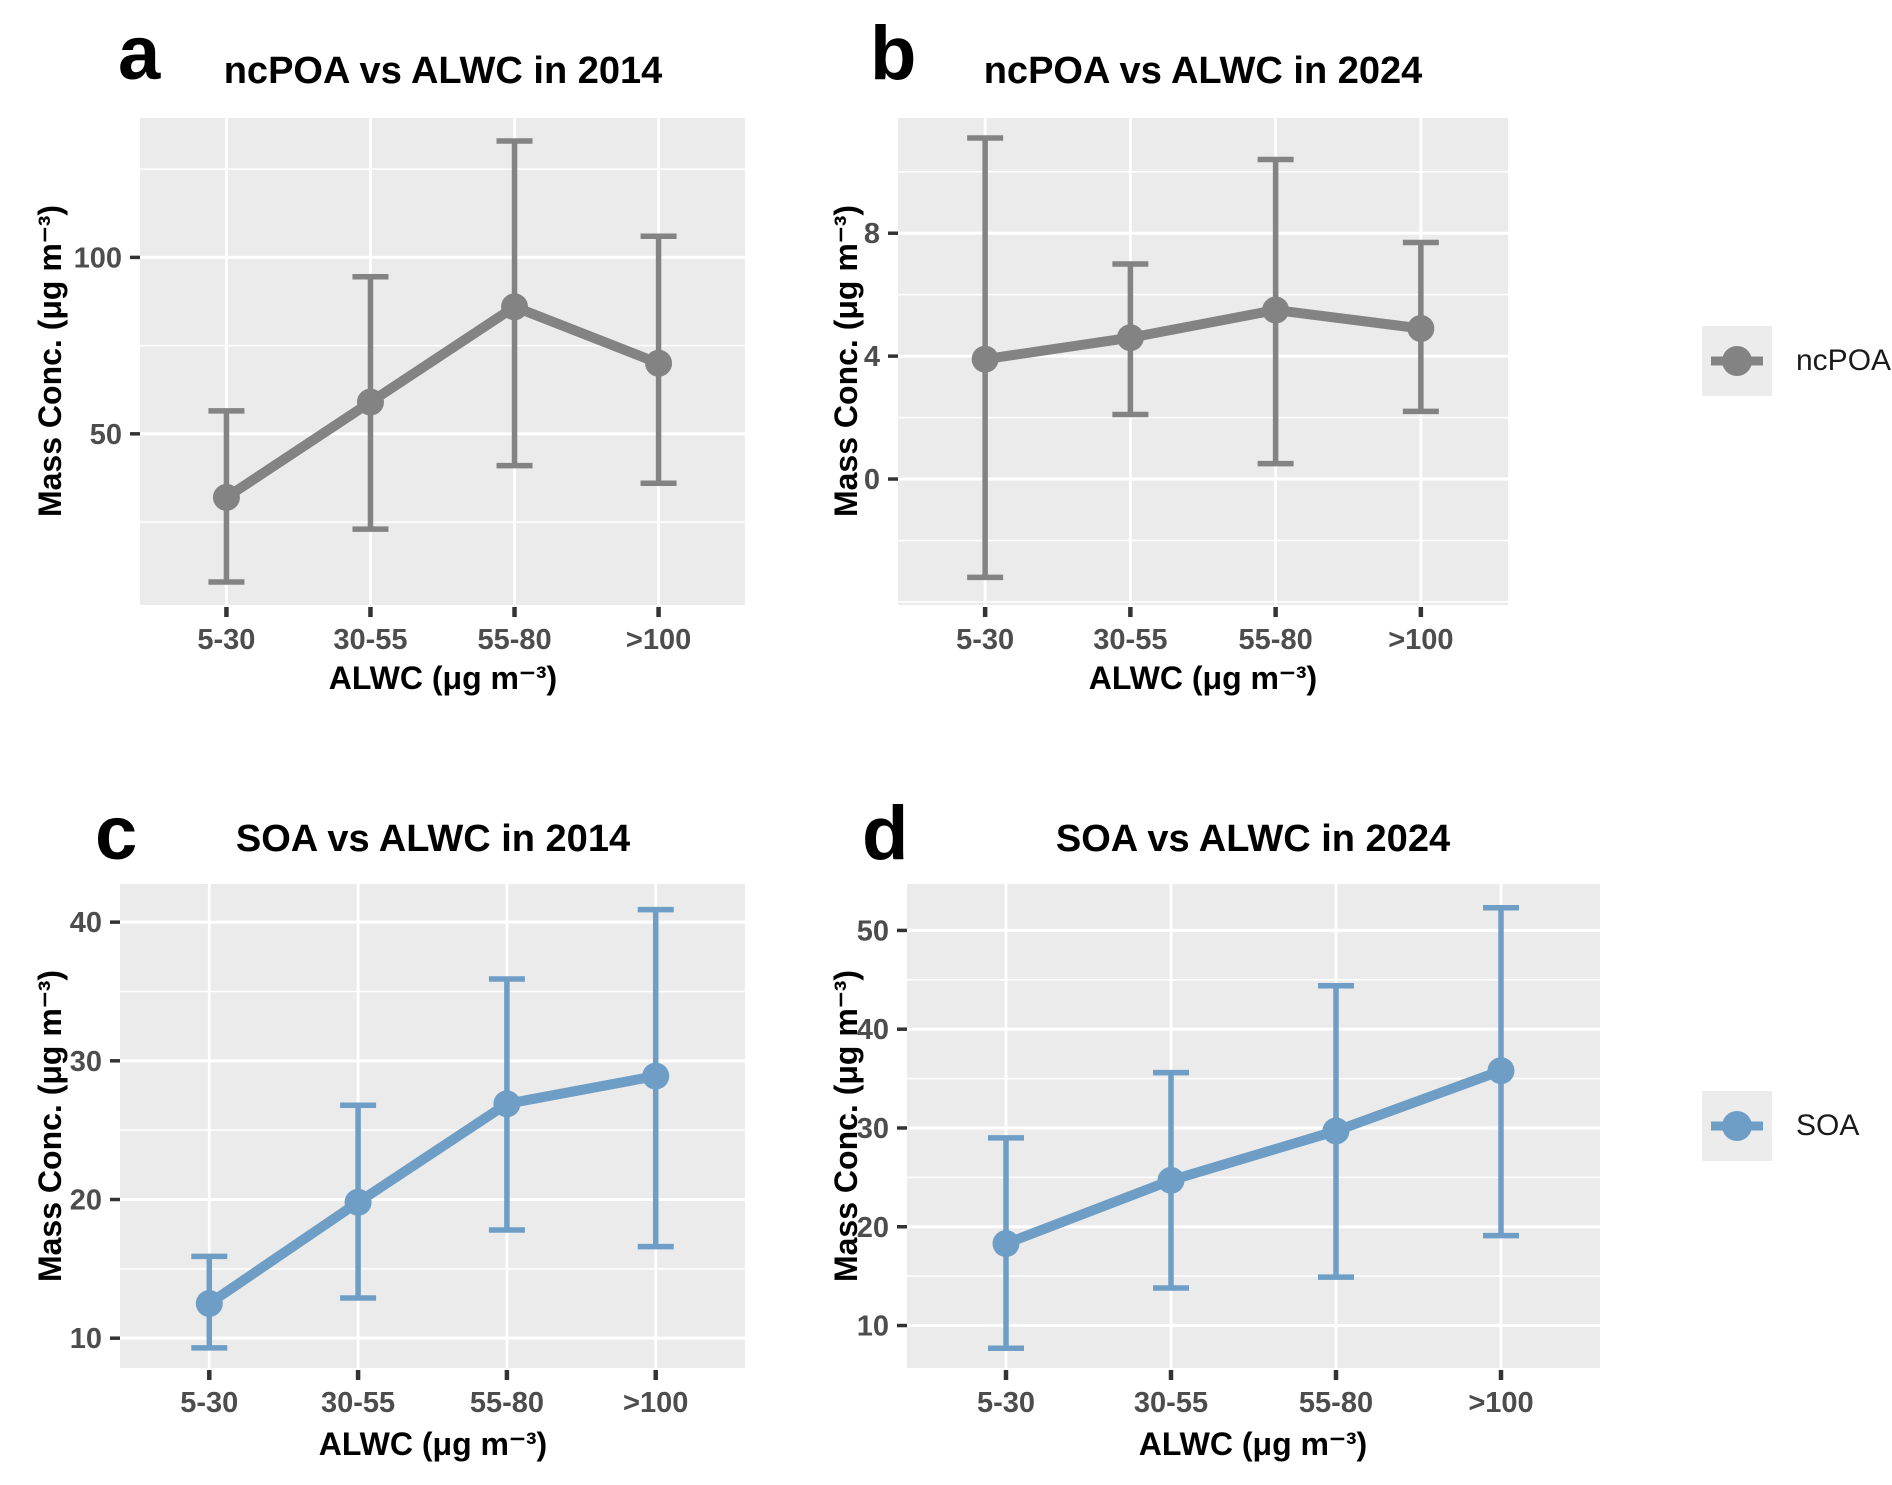 The image size is (1892, 1485). I want to click on x-axis-label-c: ALWC (μg m⁻³), so click(433, 1444).